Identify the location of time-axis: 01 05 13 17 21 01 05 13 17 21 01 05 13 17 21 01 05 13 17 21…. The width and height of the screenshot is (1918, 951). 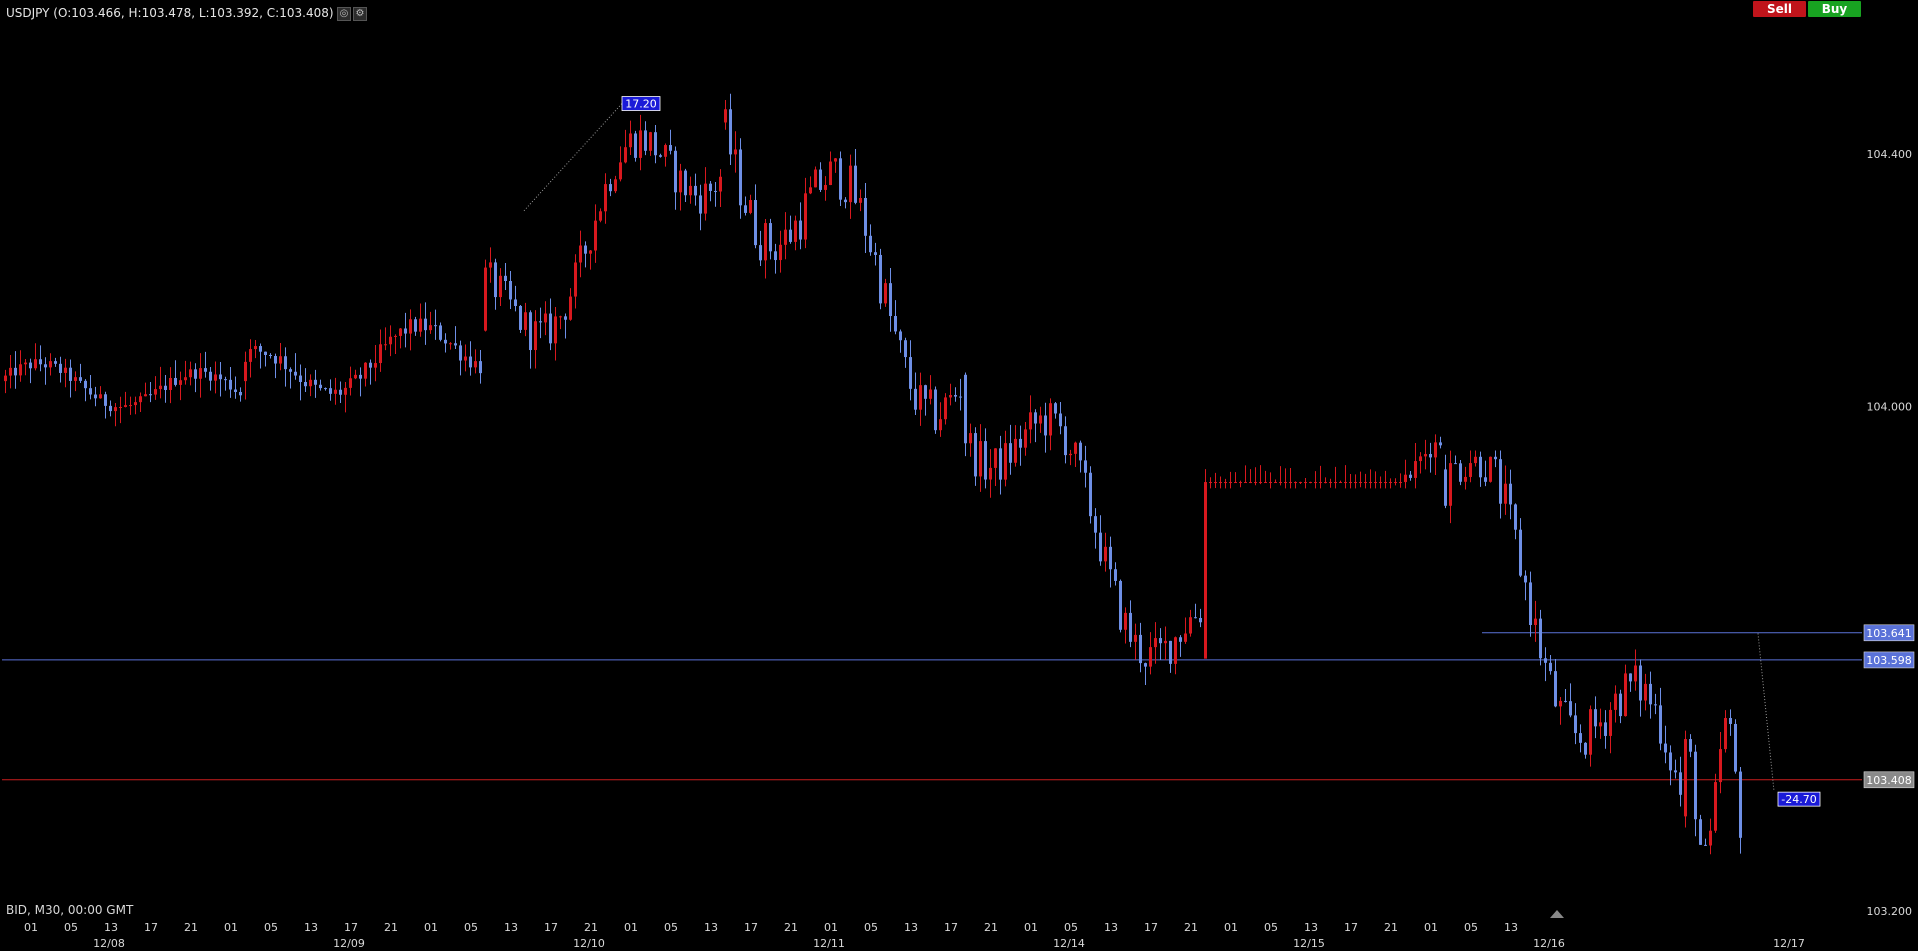
(914, 930).